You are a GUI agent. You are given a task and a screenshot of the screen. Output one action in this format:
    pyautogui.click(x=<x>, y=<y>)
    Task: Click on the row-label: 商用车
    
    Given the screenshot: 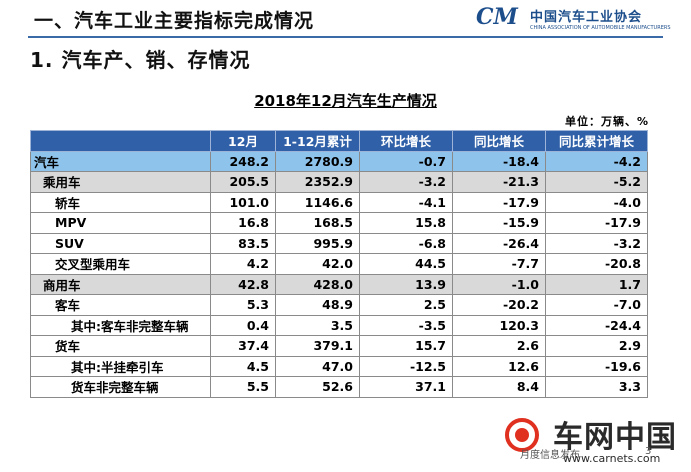 What is the action you would take?
    pyautogui.click(x=120, y=284)
    